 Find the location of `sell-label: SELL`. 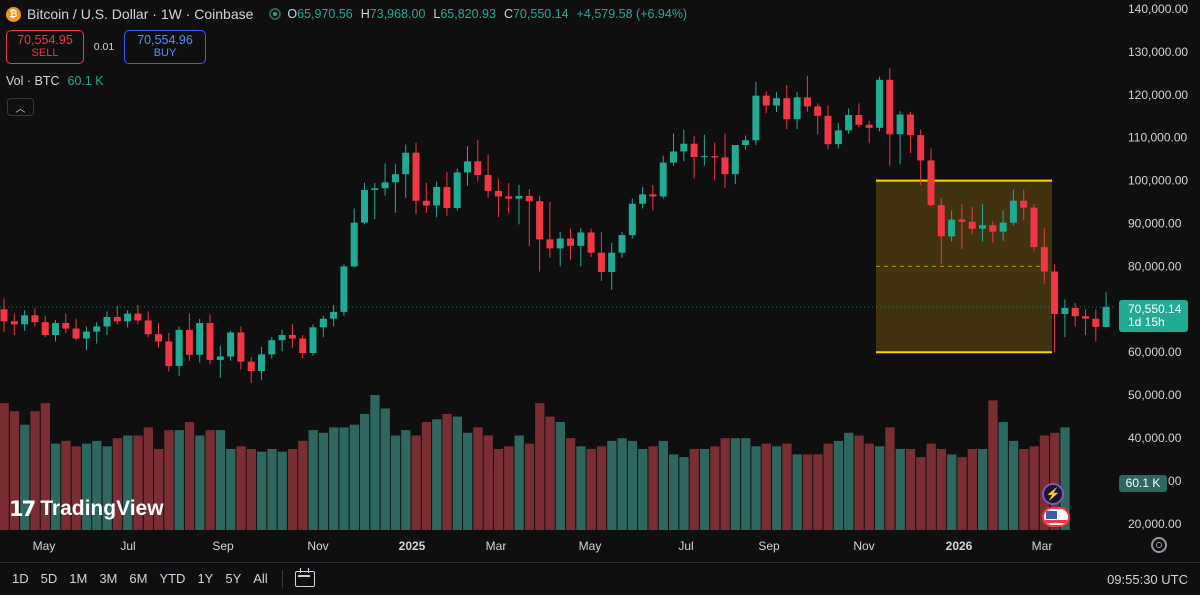

sell-label: SELL is located at coordinates (45, 53).